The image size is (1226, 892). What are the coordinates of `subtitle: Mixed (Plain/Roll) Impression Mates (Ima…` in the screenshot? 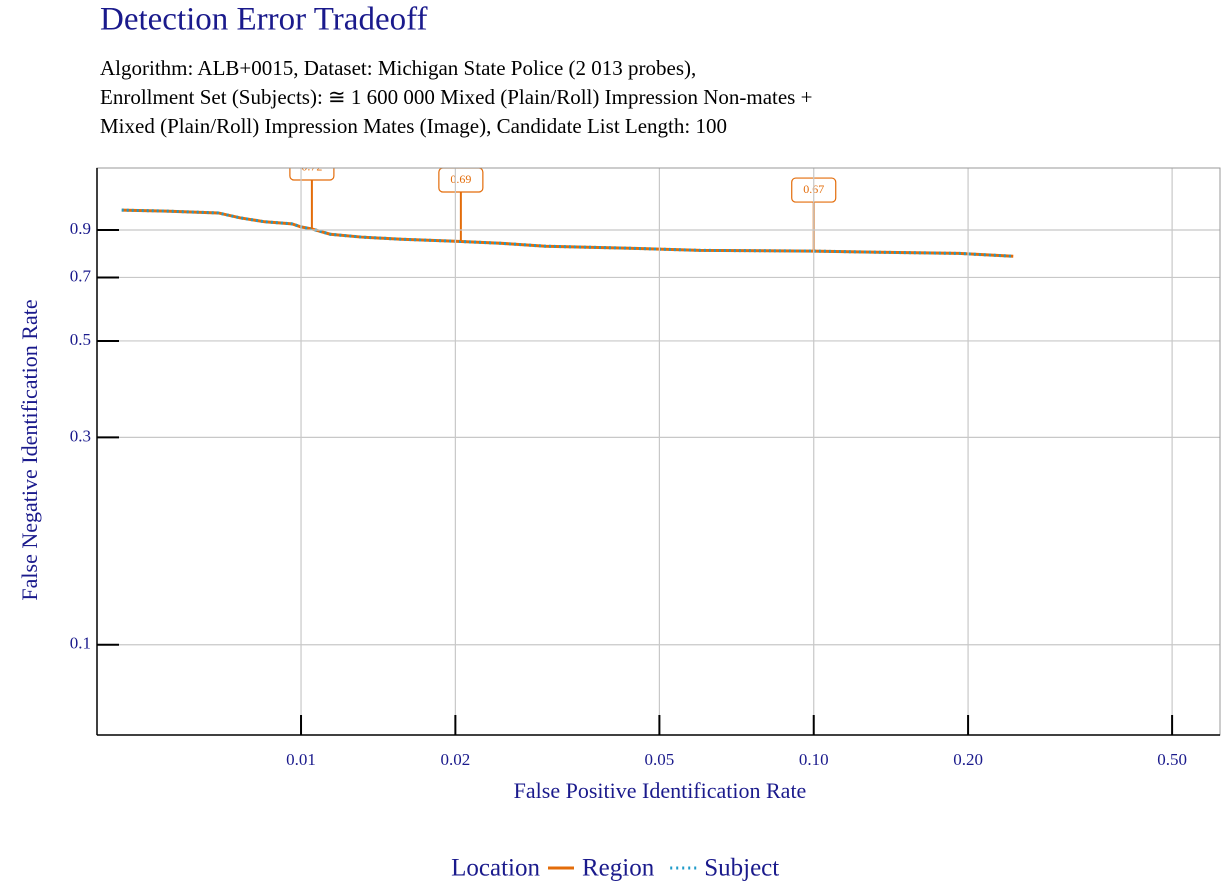 It's located at (413, 126).